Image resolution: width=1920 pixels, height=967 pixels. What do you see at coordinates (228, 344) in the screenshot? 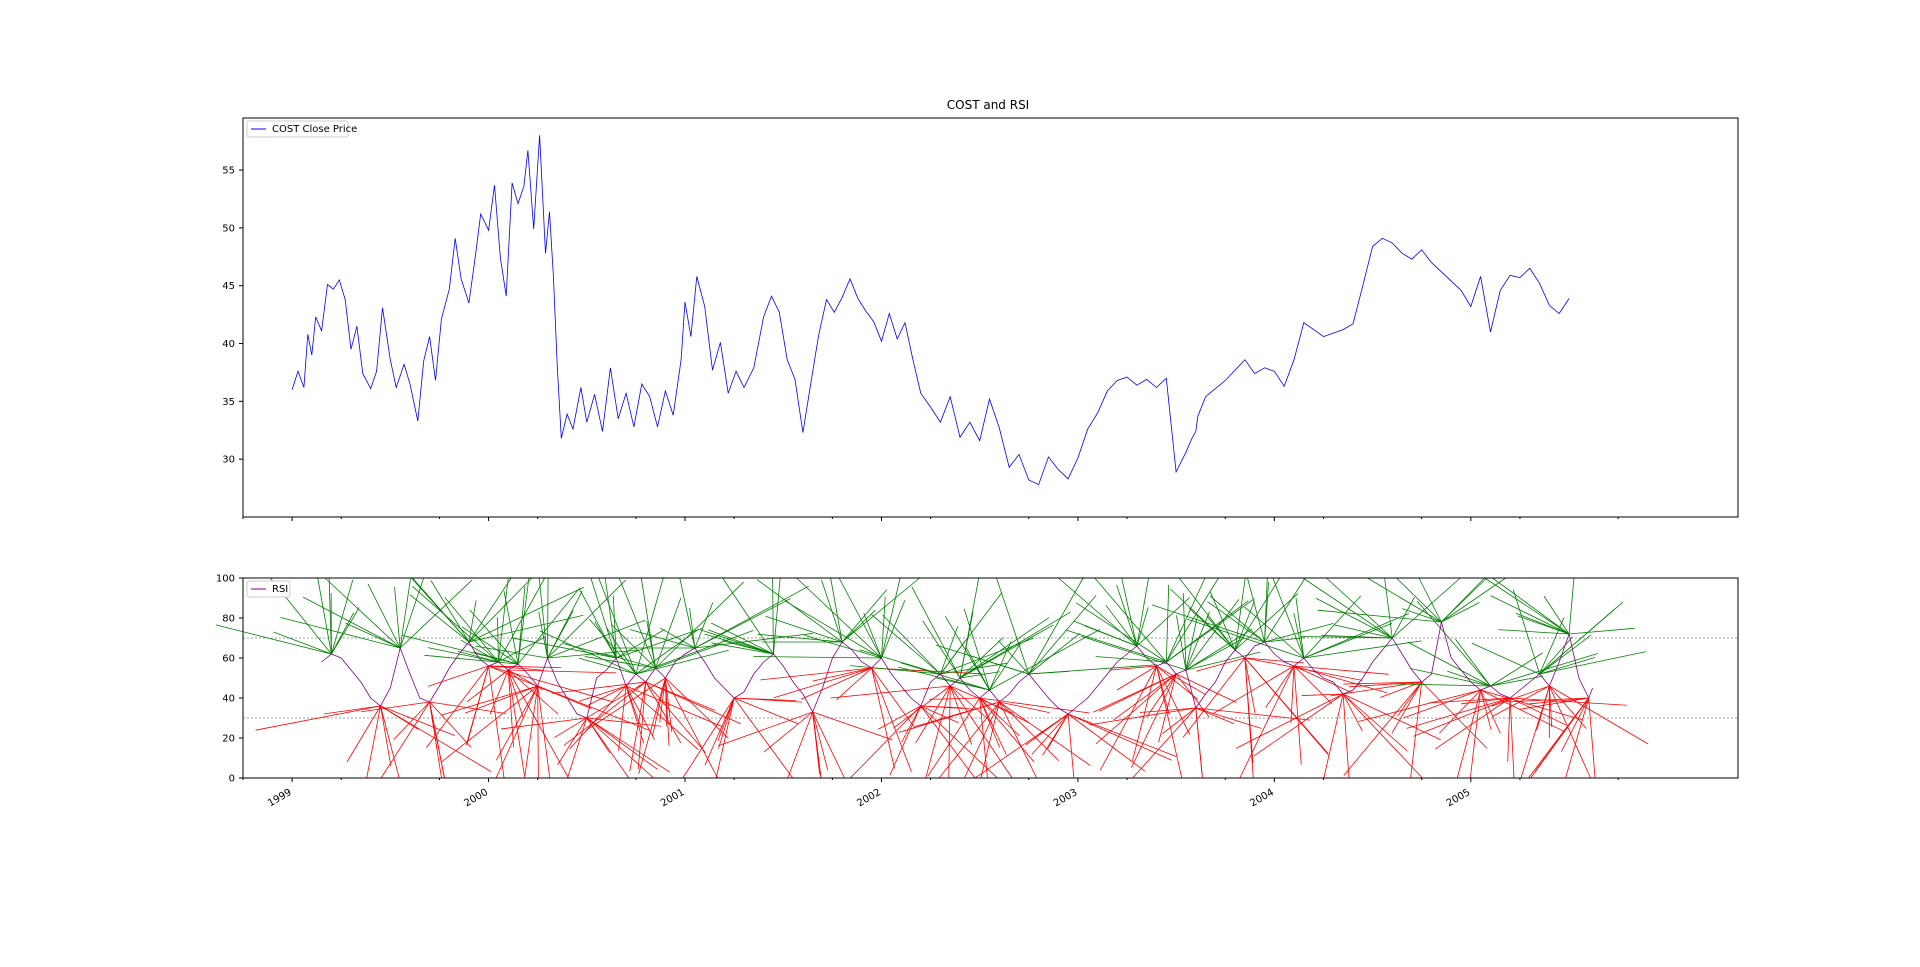
I see `price-y-tick-label: 40` at bounding box center [228, 344].